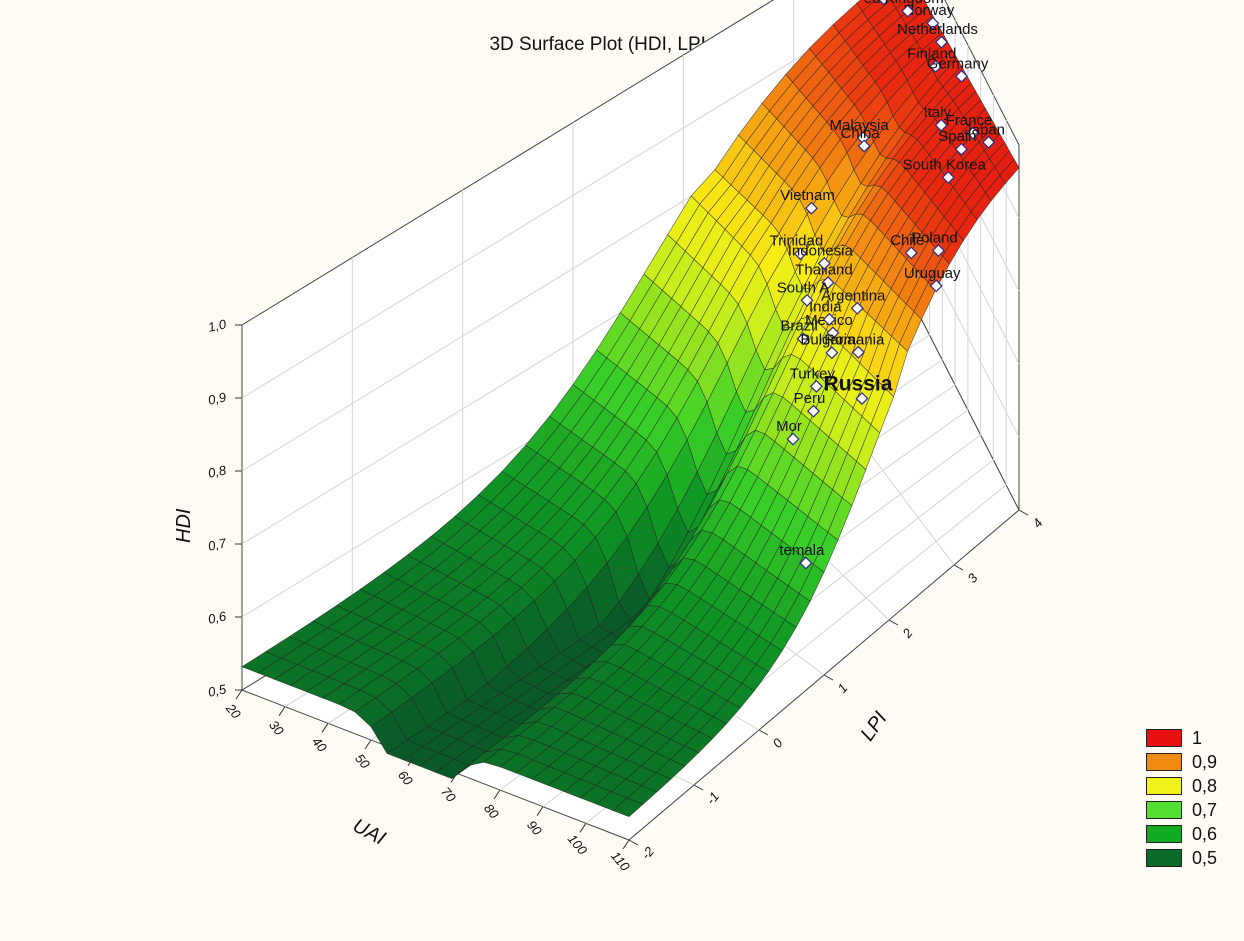  What do you see at coordinates (218, 471) in the screenshot?
I see `hdi-tick-label: 0,8` at bounding box center [218, 471].